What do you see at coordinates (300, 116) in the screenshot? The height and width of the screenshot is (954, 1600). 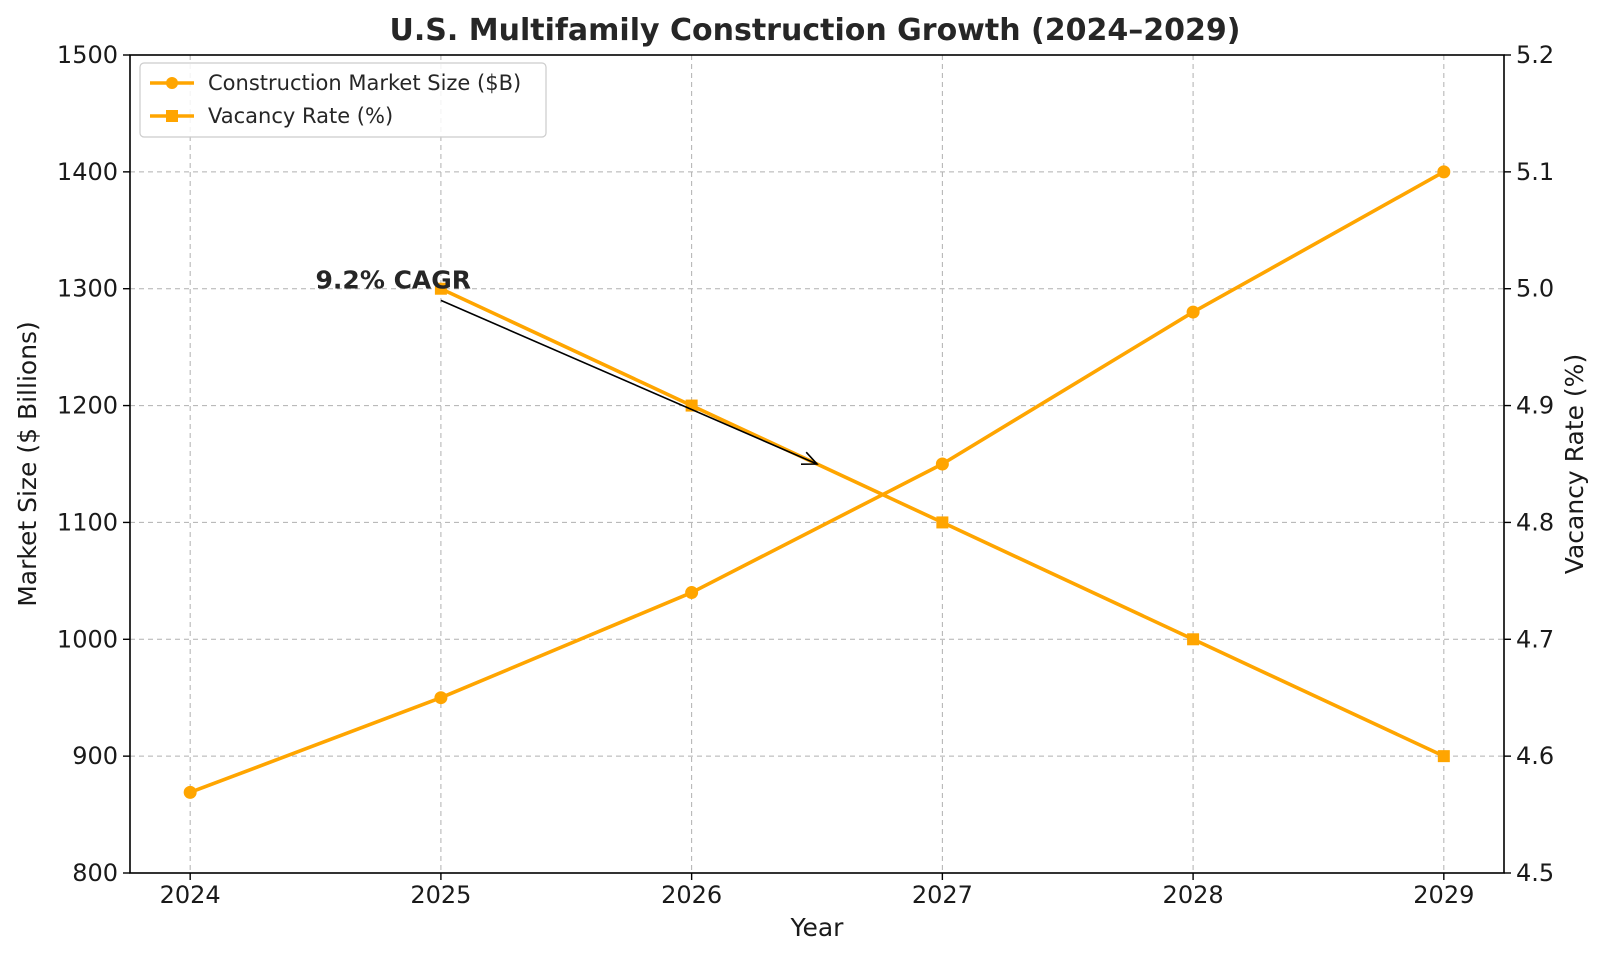 I see `legend-label: Vacancy Rate (%)` at bounding box center [300, 116].